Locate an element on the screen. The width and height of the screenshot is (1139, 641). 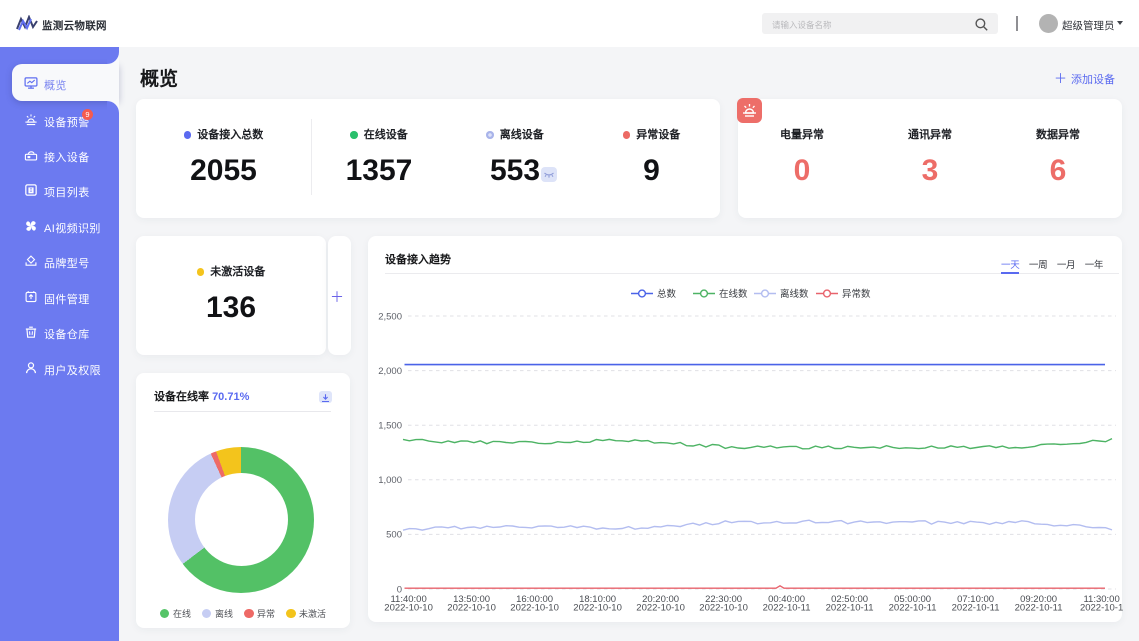
svg-text: 2,500 is located at coordinates (390, 316).